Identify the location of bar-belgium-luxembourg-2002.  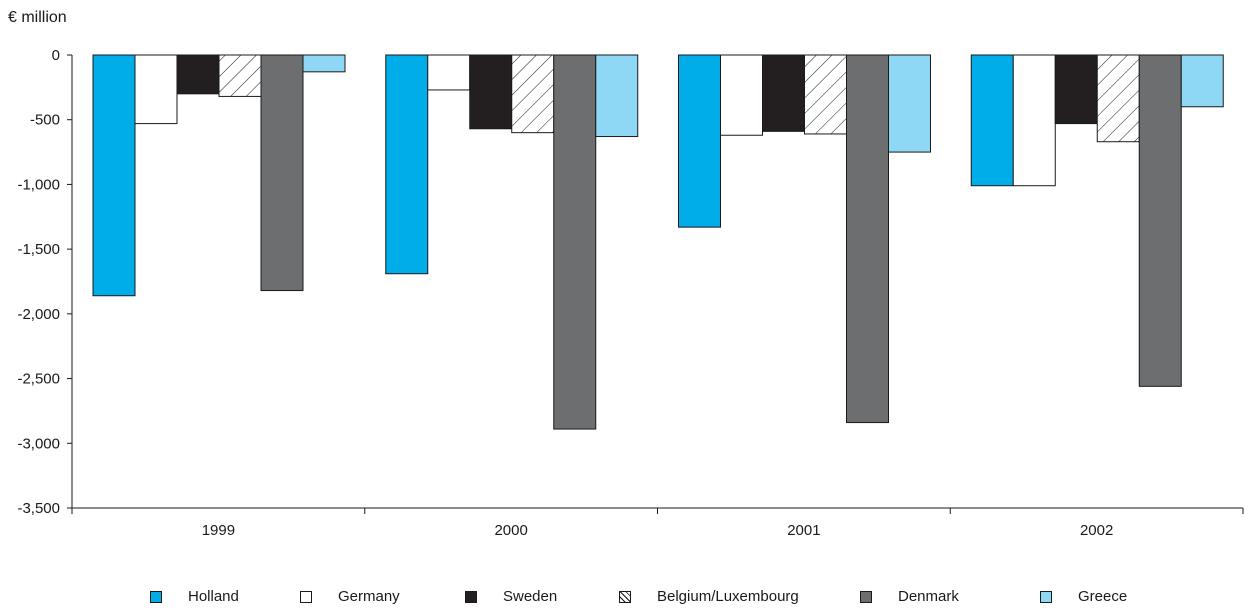
(1118, 98).